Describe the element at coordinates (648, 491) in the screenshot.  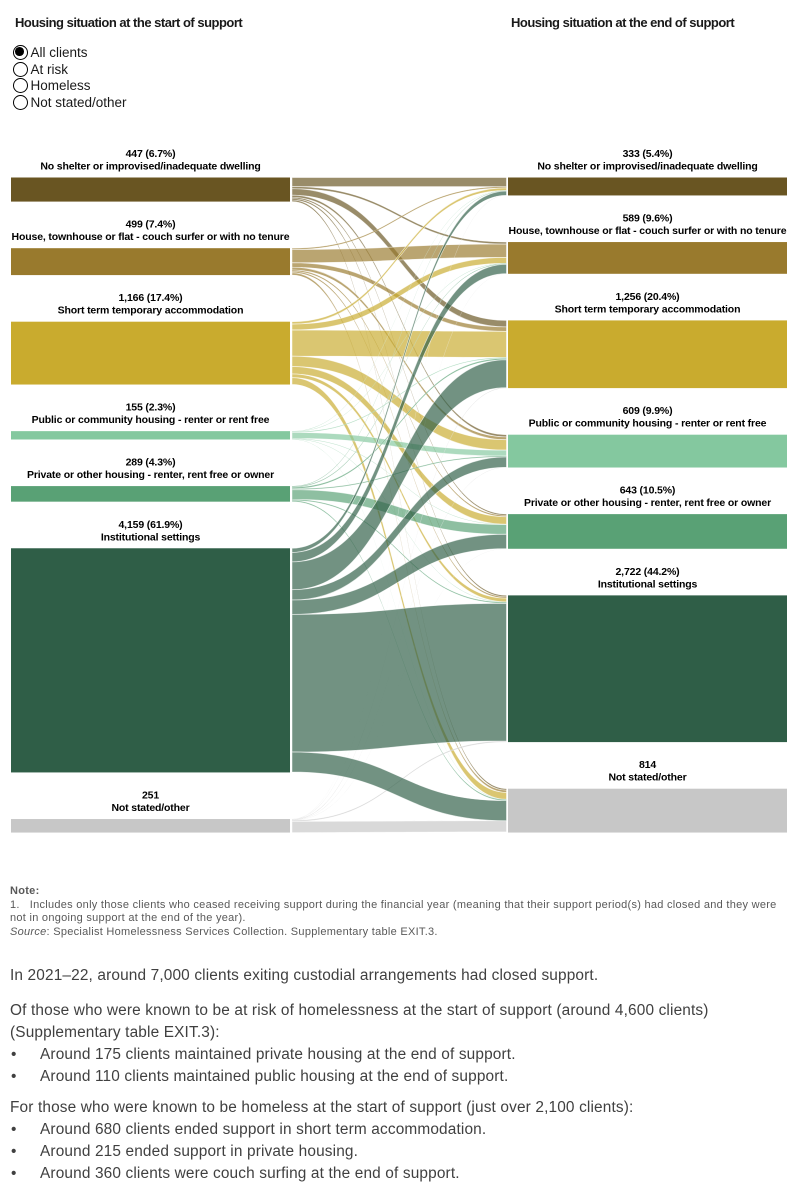
I see `svg-text: 643 (10.5%)` at that location.